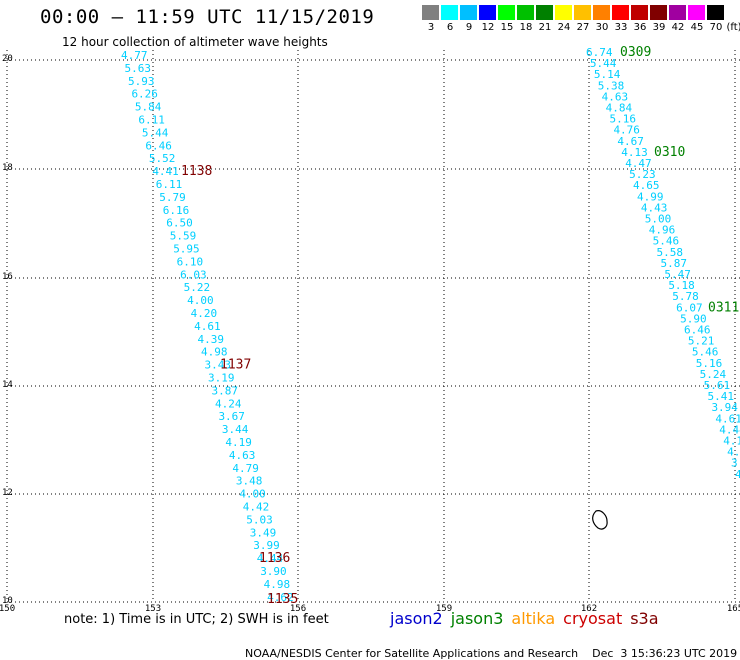 The width and height of the screenshot is (740, 660). I want to click on wave-height-value: 6.10, so click(190, 261).